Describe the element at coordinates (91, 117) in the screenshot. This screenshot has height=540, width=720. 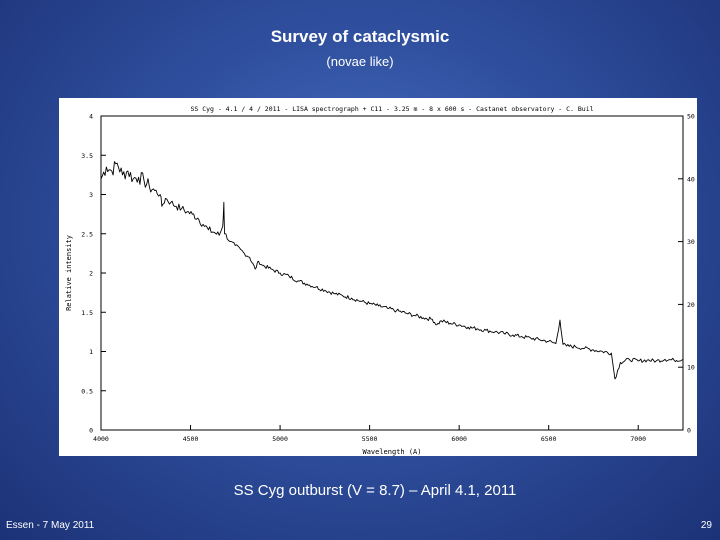
I see `y-tick-label: 4` at that location.